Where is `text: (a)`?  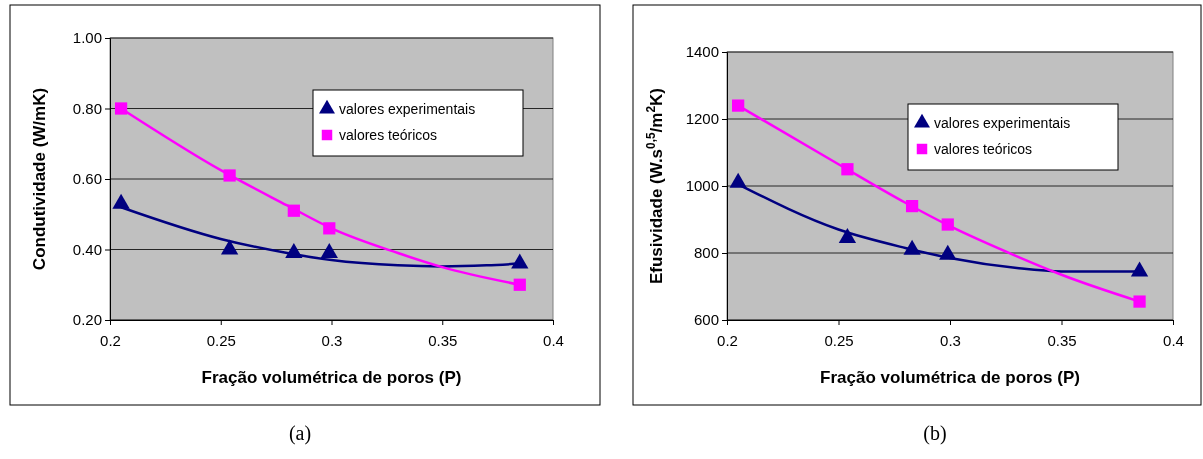
text: (a) is located at coordinates (300, 433).